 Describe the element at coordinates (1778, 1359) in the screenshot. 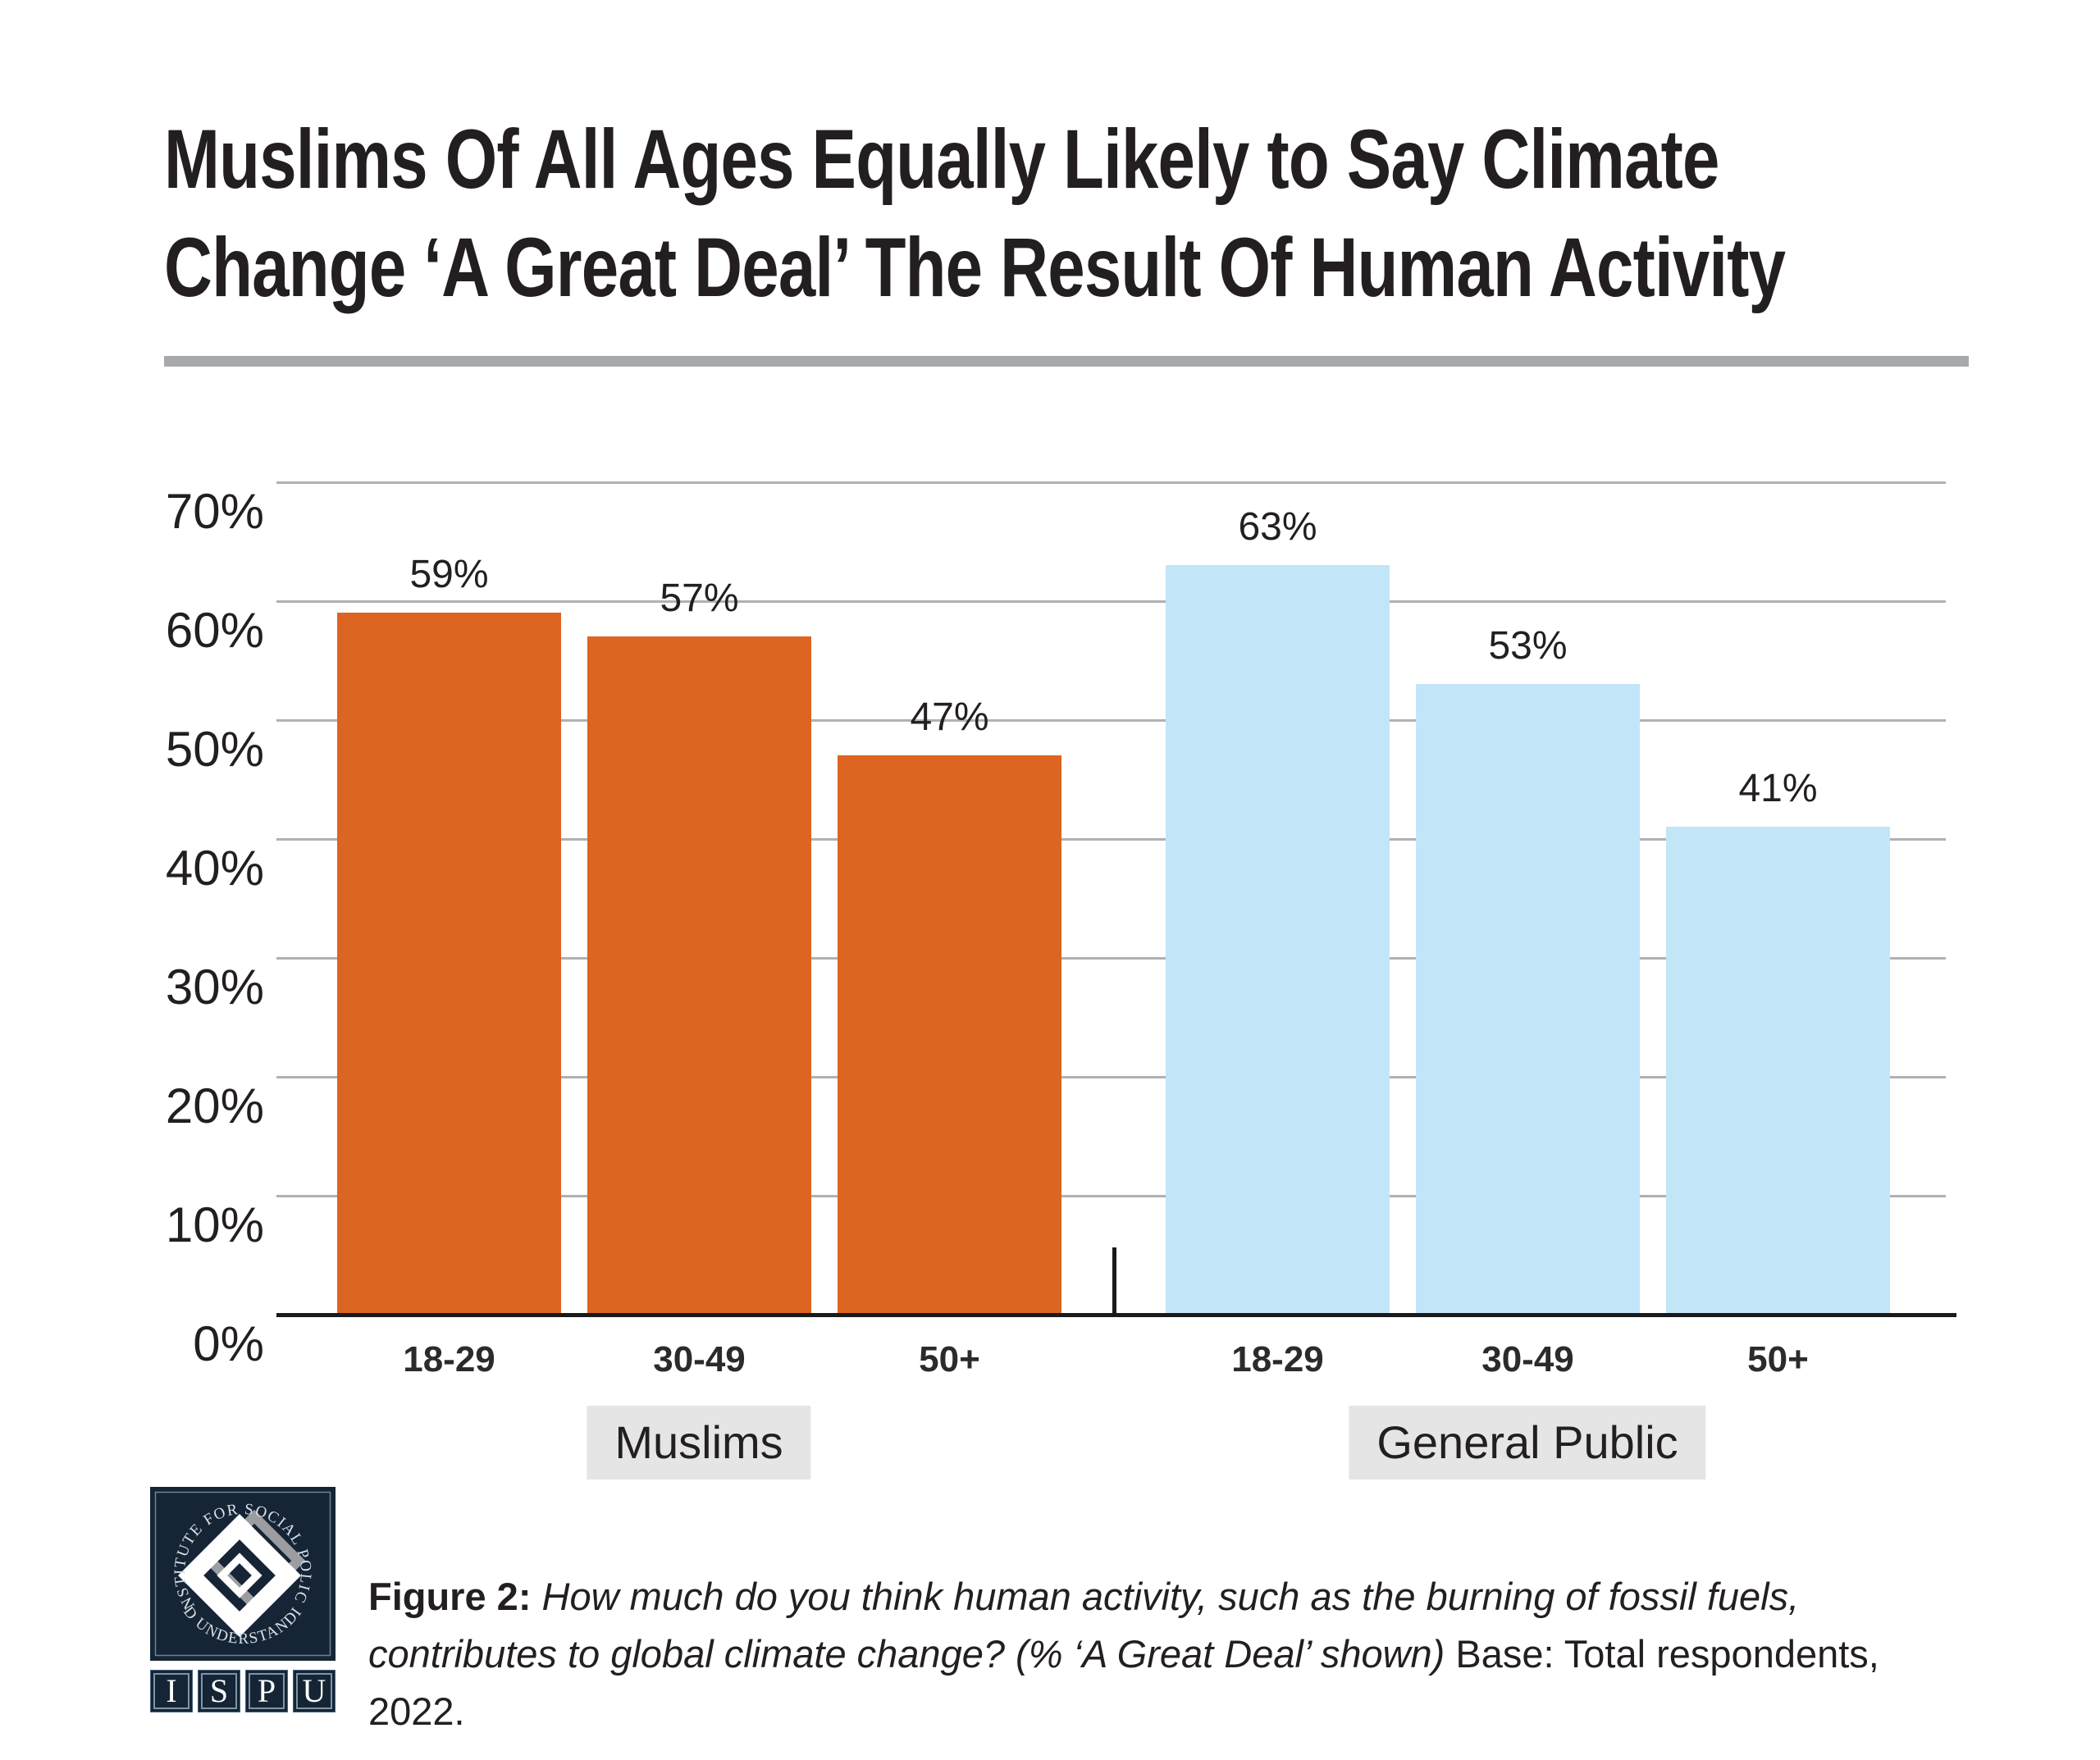

I see `x-axis-label-general-public-50-plus: 50+` at that location.